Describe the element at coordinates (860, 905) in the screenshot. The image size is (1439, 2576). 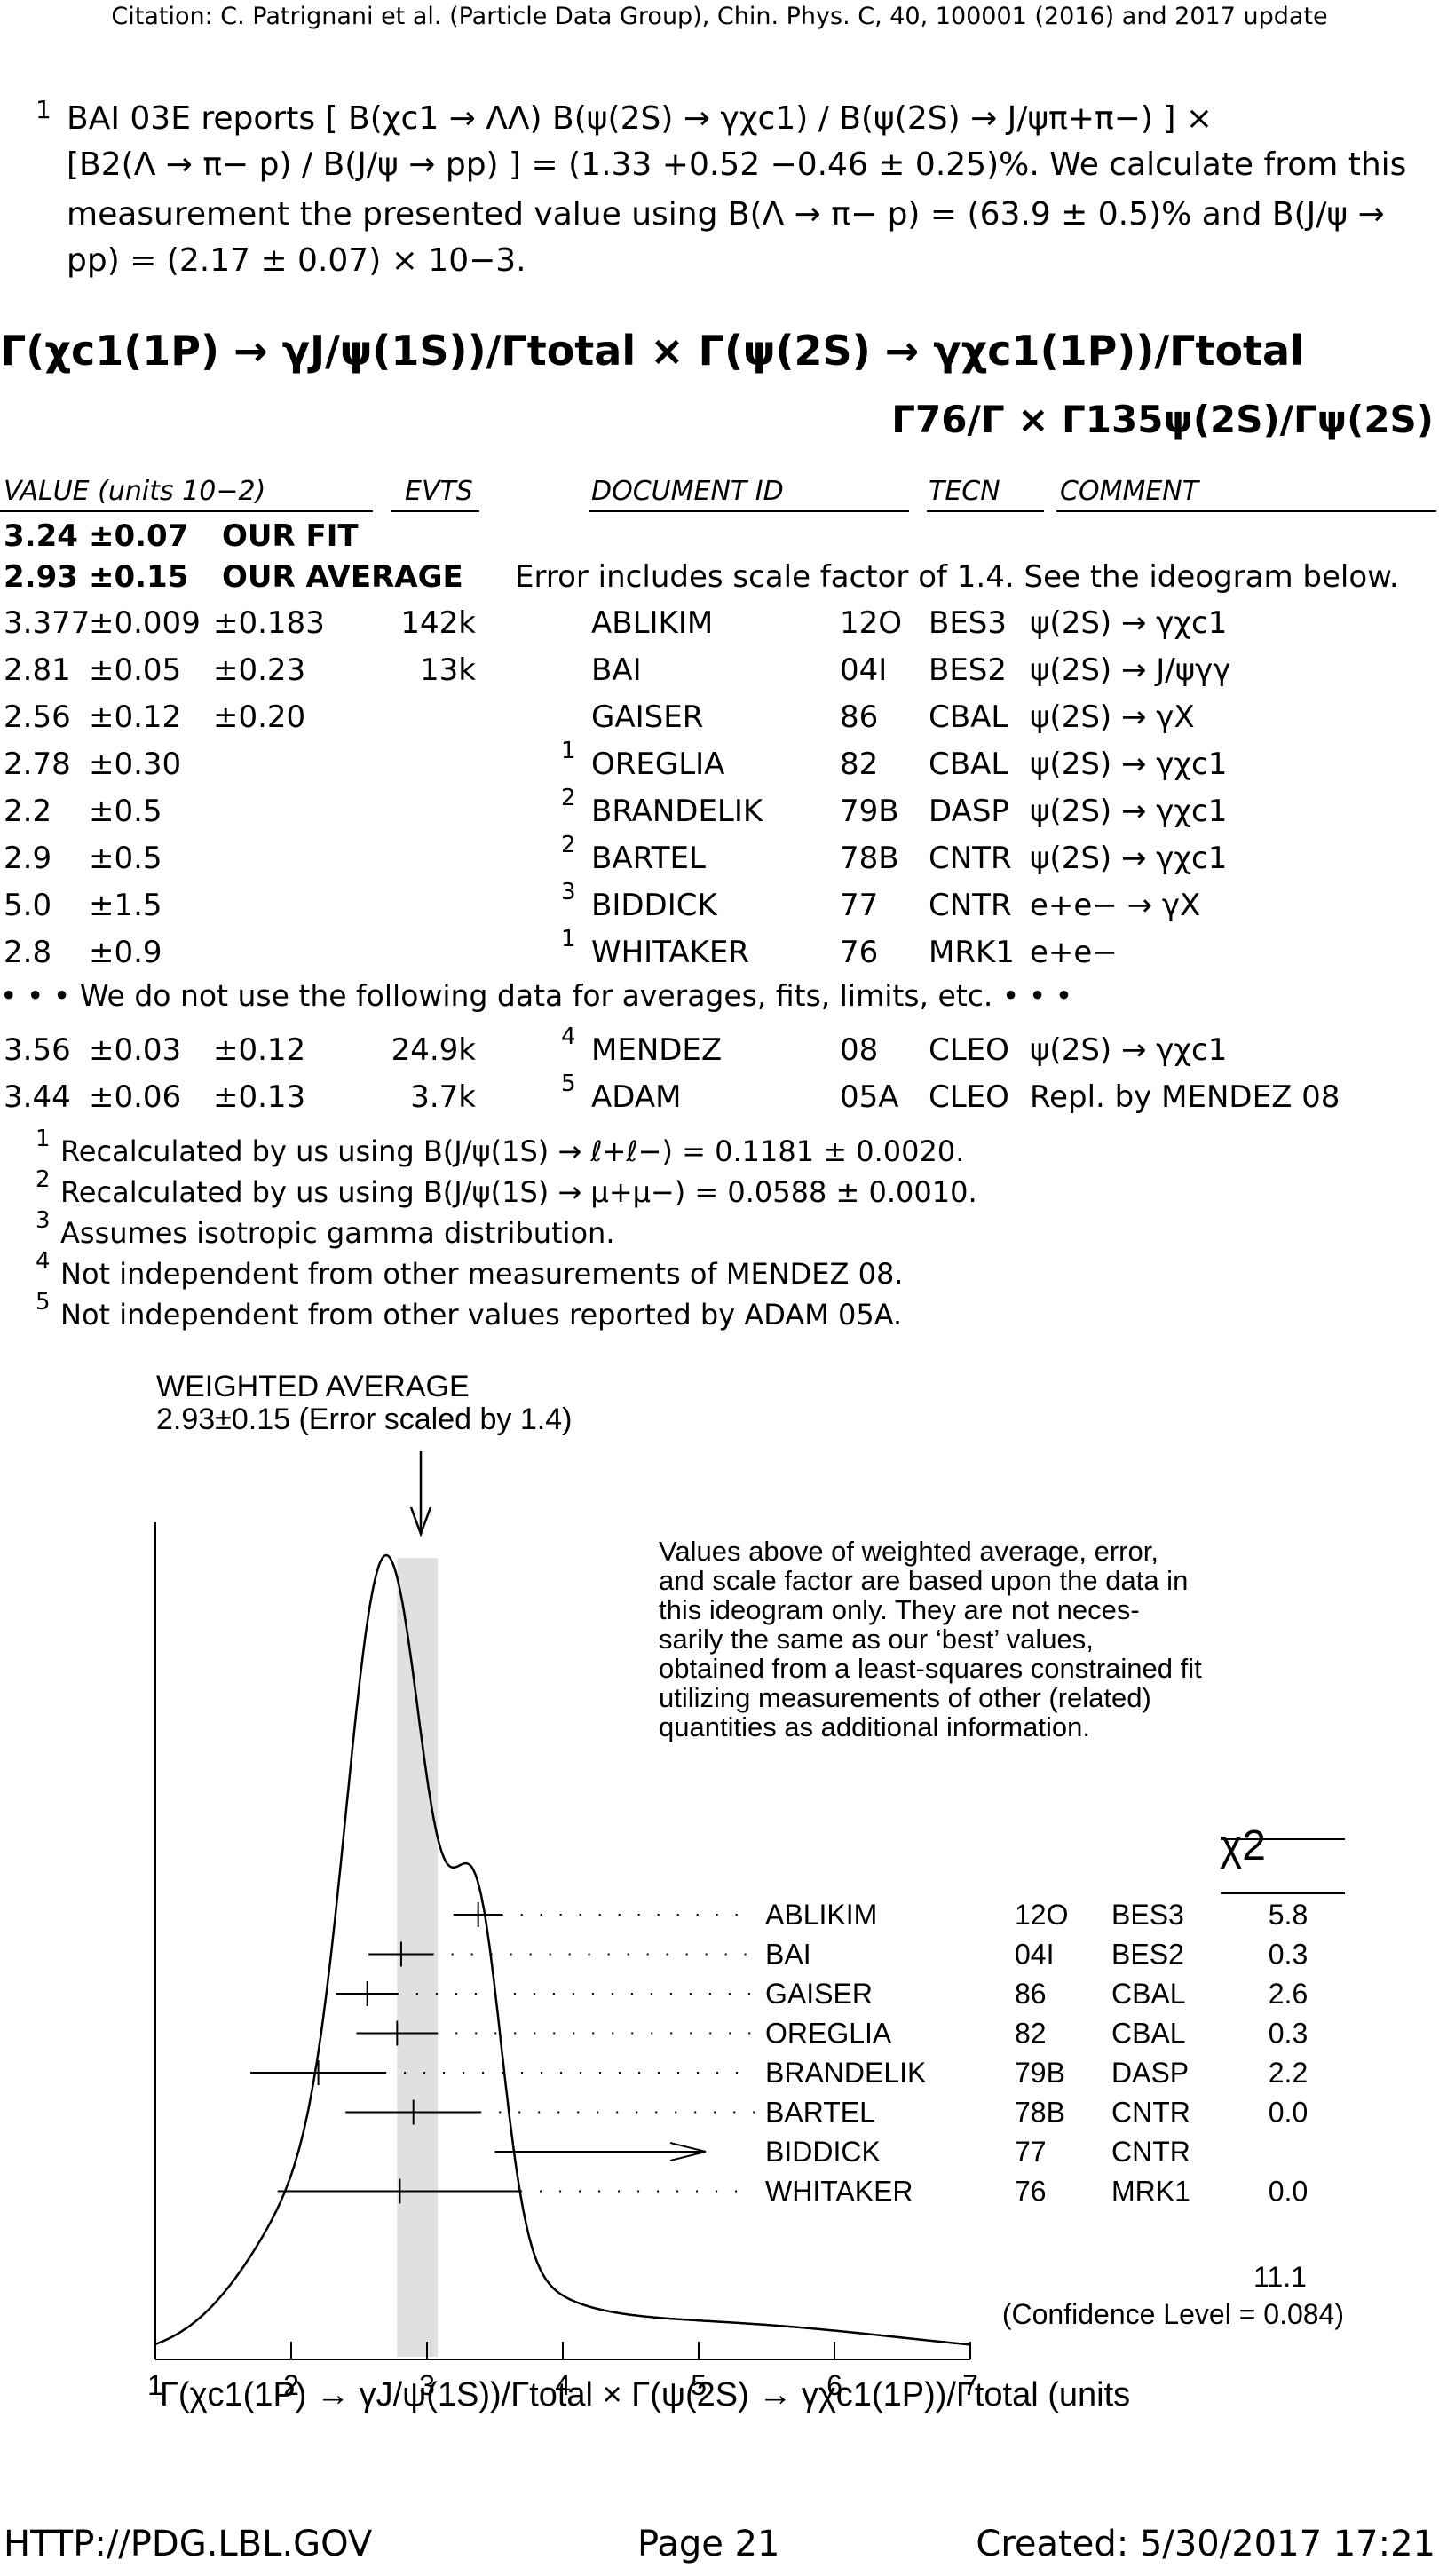
I see `row-year: 77` at that location.